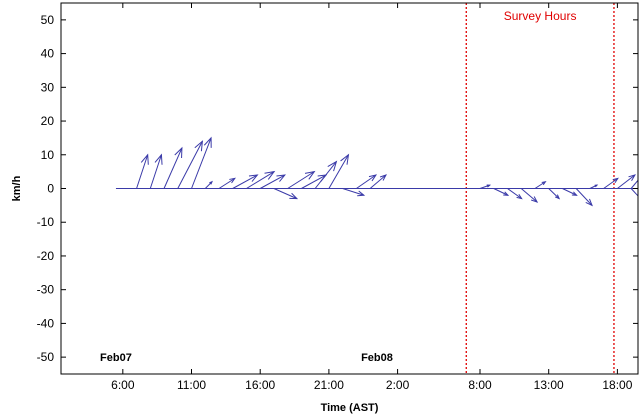 Image resolution: width=644 pixels, height=417 pixels. Describe the element at coordinates (46, 290) in the screenshot. I see `y-tick-label: -30` at that location.